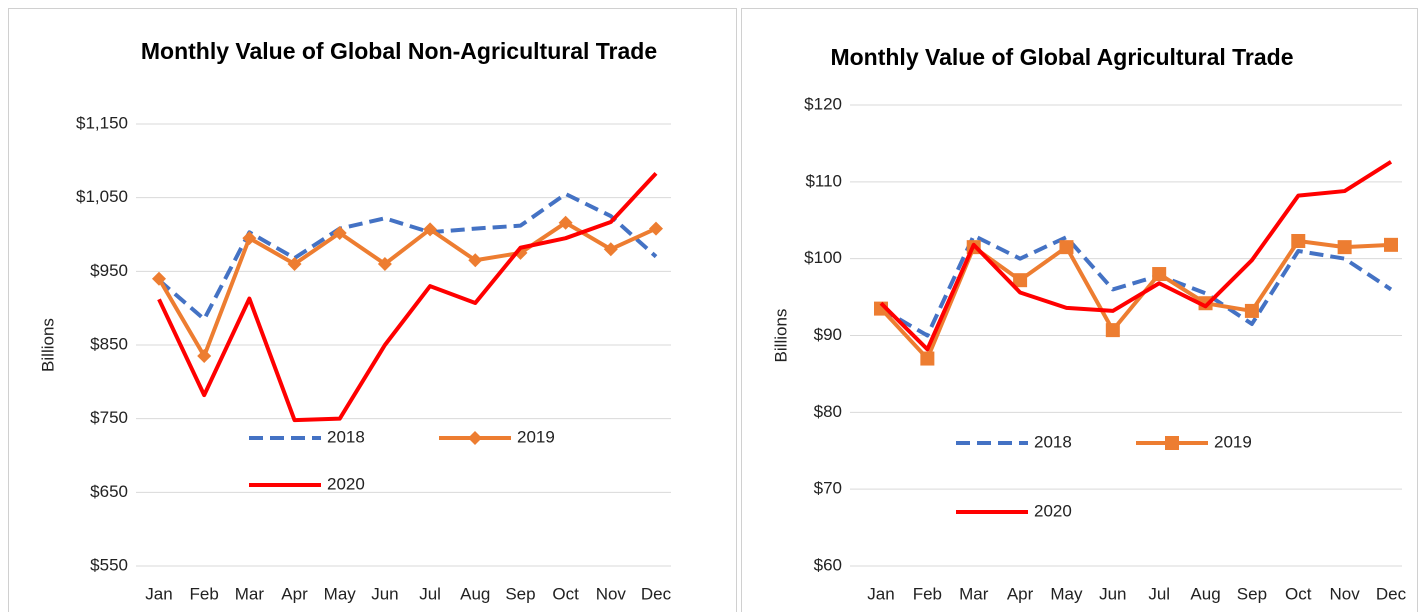 The height and width of the screenshot is (613, 1418). Describe the element at coordinates (823, 180) in the screenshot. I see `y-tick-label: $110` at that location.